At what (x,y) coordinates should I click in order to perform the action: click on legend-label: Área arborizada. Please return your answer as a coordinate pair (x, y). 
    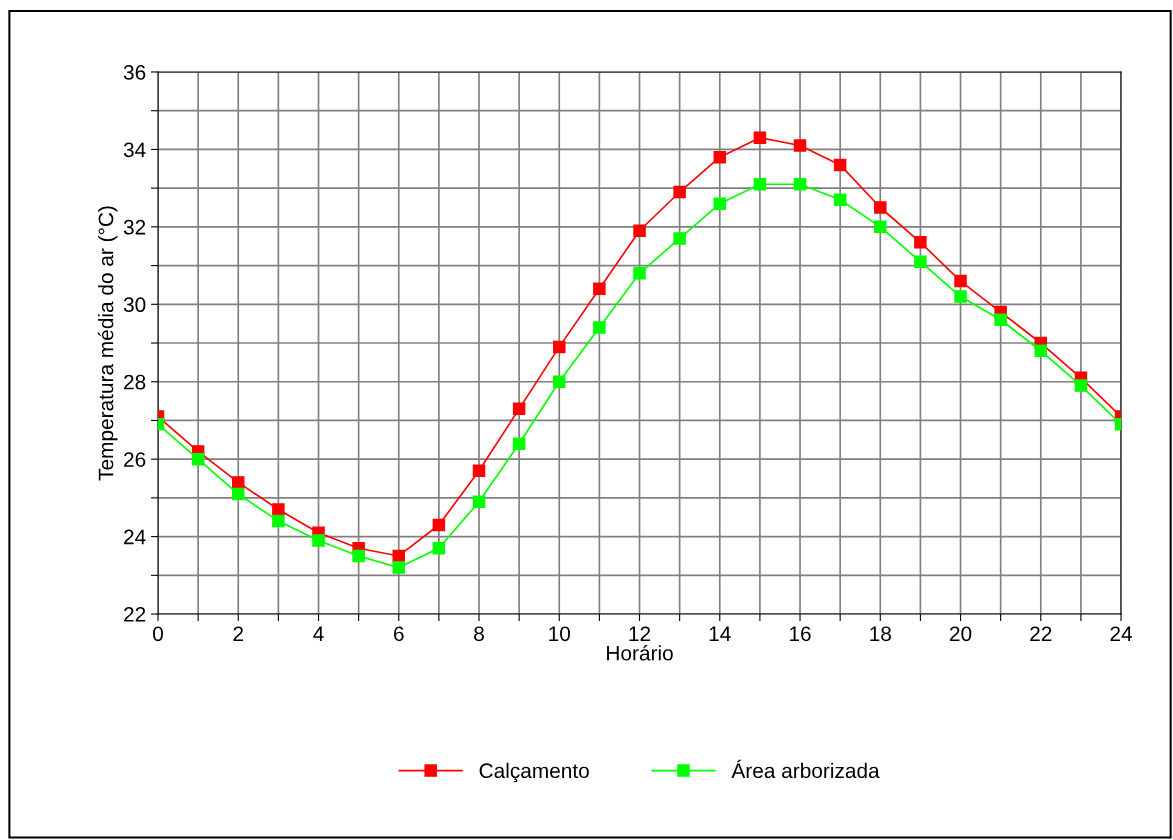
    Looking at the image, I should click on (805, 769).